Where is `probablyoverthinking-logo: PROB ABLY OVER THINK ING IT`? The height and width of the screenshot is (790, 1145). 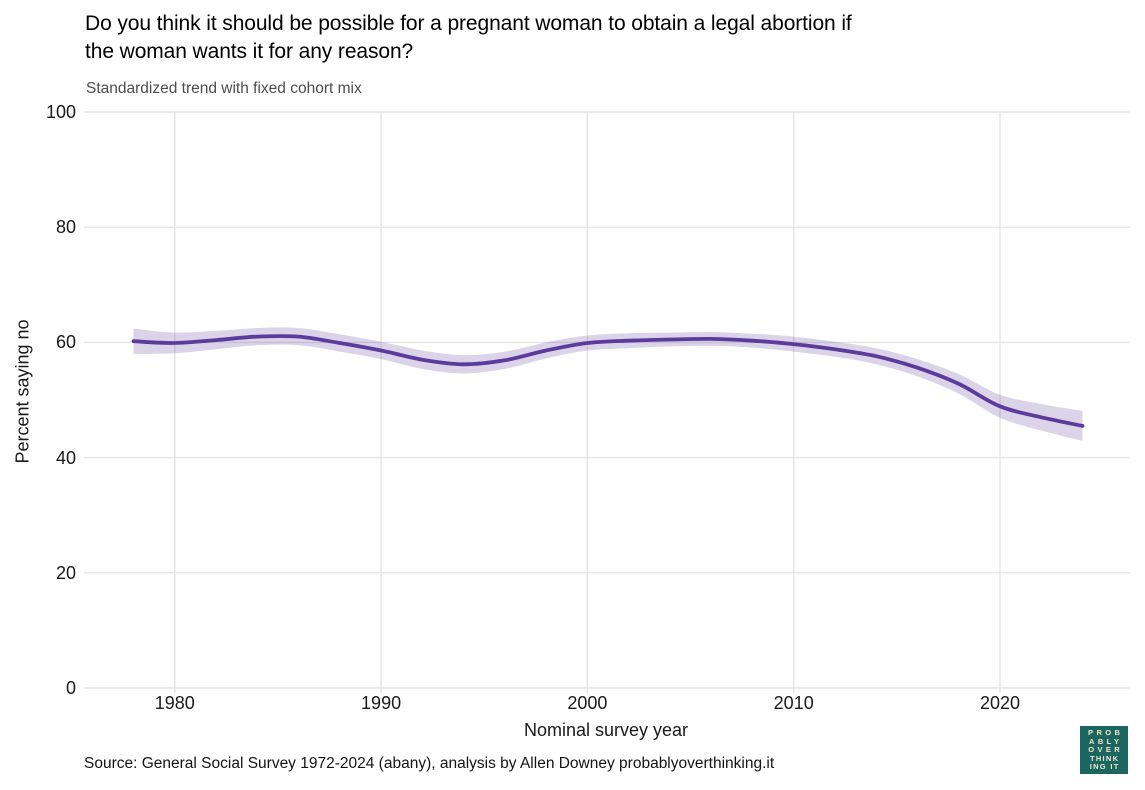 probablyoverthinking-logo: PROB ABLY OVER THINK ING IT is located at coordinates (1104, 750).